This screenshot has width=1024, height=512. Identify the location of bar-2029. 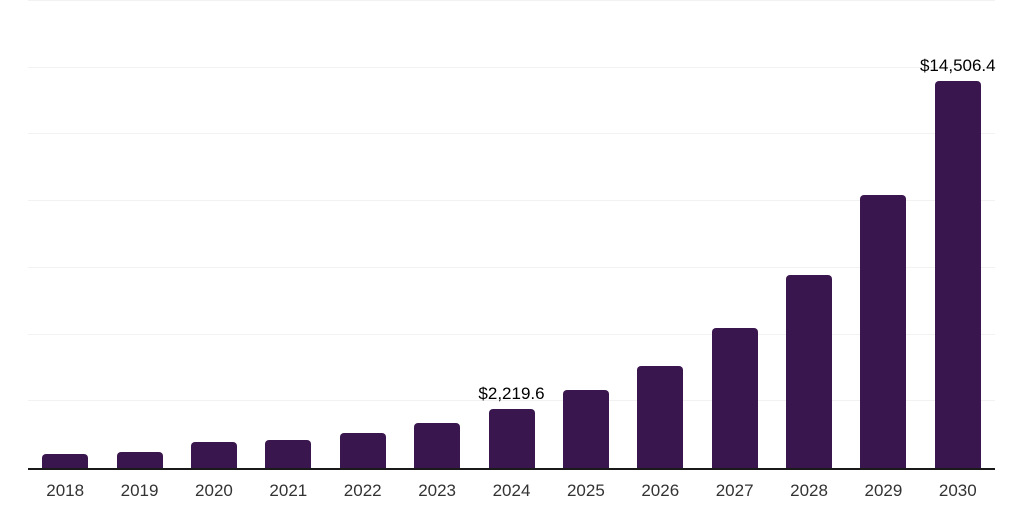
(883, 331).